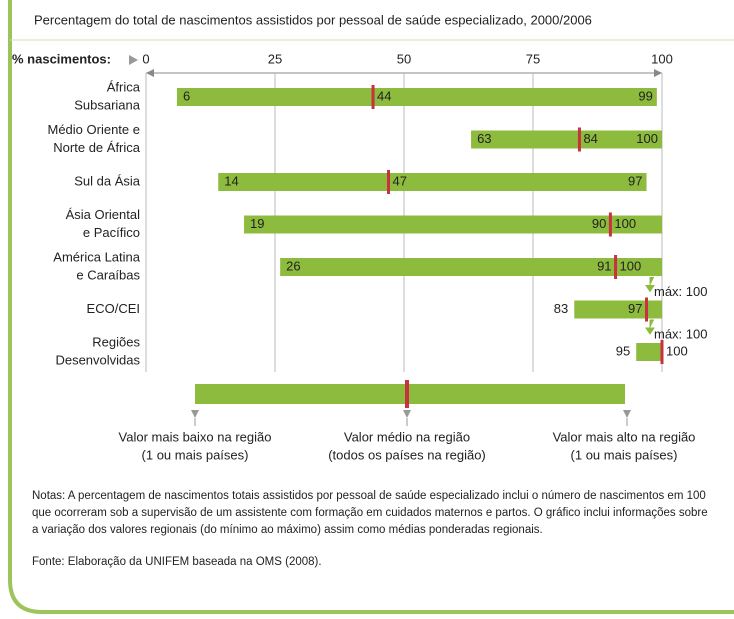 The image size is (734, 619). I want to click on legend-label: Valor mais baixo na região, so click(195, 436).